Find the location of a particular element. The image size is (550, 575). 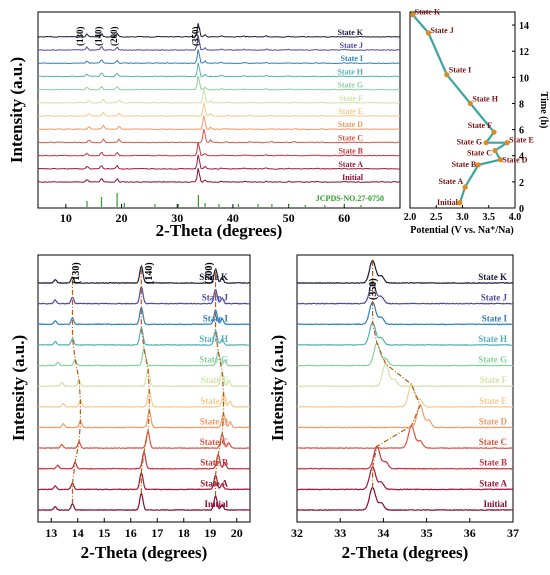

top-right-xtick-label: 2.5 is located at coordinates (436, 217).